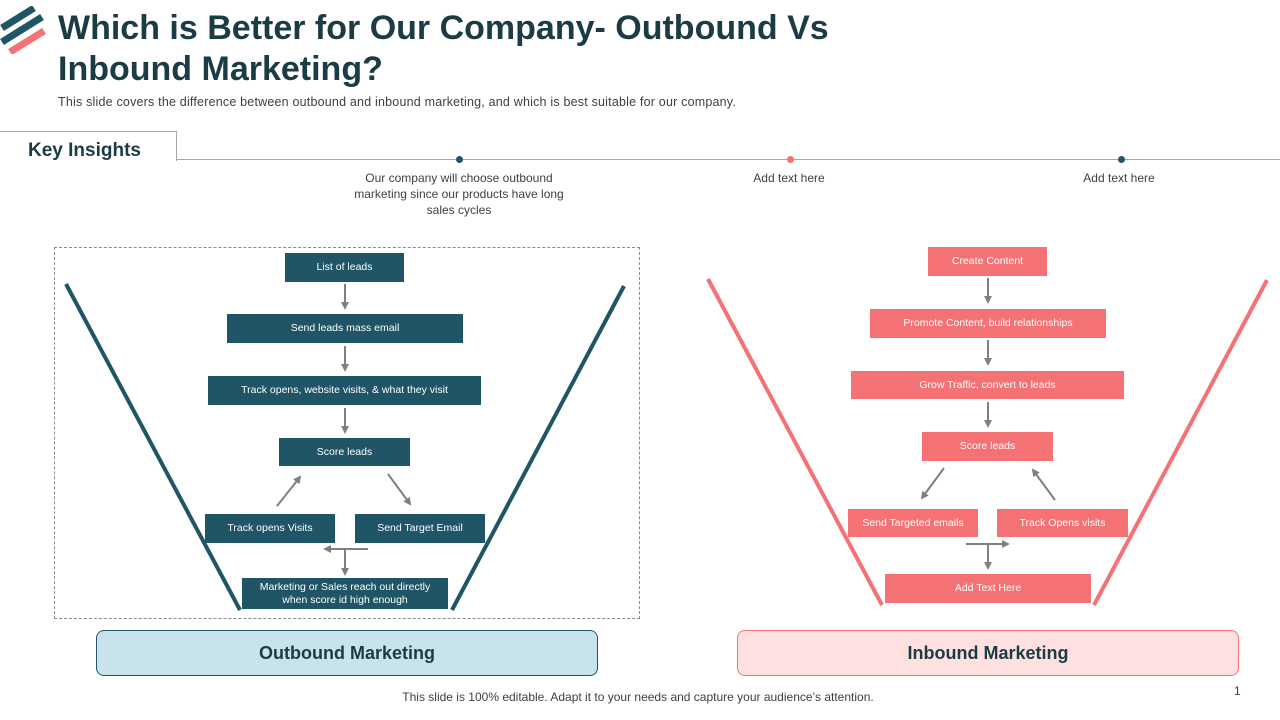  Describe the element at coordinates (987, 446) in the screenshot. I see `inbound-step-score-leads: Score leads` at that location.